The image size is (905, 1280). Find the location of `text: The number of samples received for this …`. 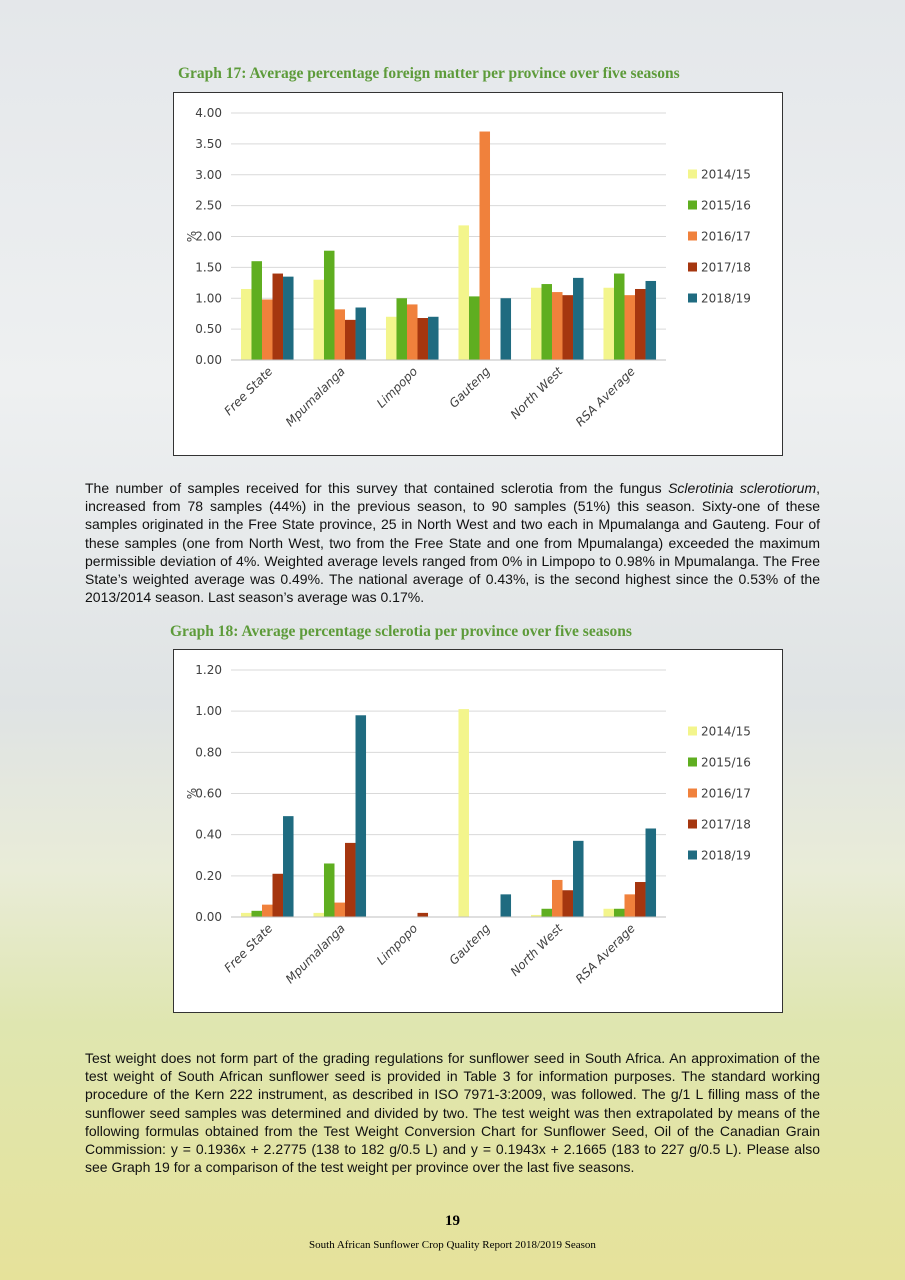

text: The number of samples received for this … is located at coordinates (377, 488).